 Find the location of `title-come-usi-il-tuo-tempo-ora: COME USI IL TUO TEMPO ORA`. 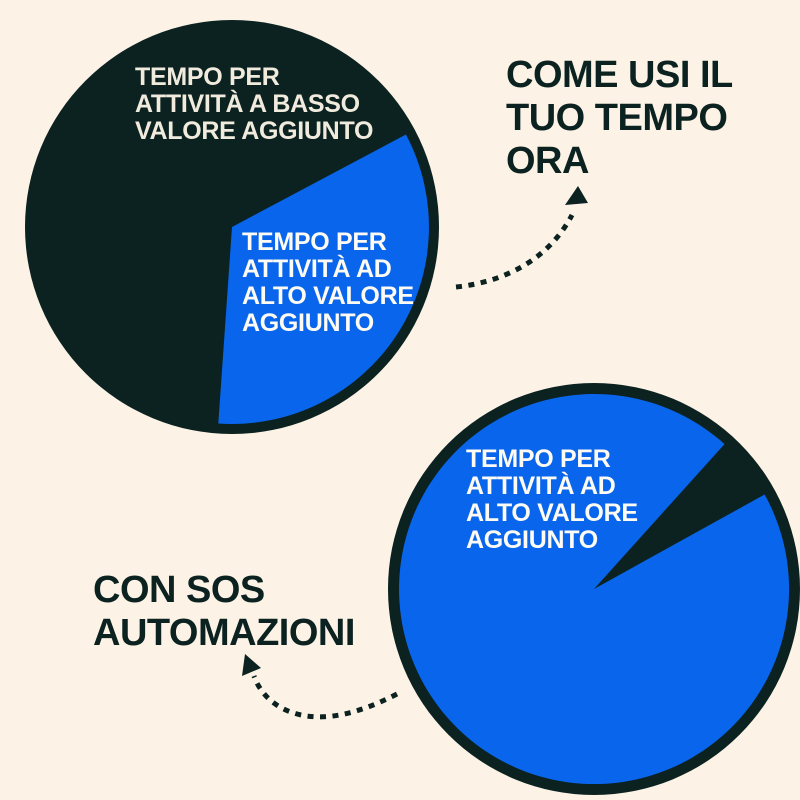

title-come-usi-il-tuo-tempo-ora: COME USI IL TUO TEMPO ORA is located at coordinates (619, 118).